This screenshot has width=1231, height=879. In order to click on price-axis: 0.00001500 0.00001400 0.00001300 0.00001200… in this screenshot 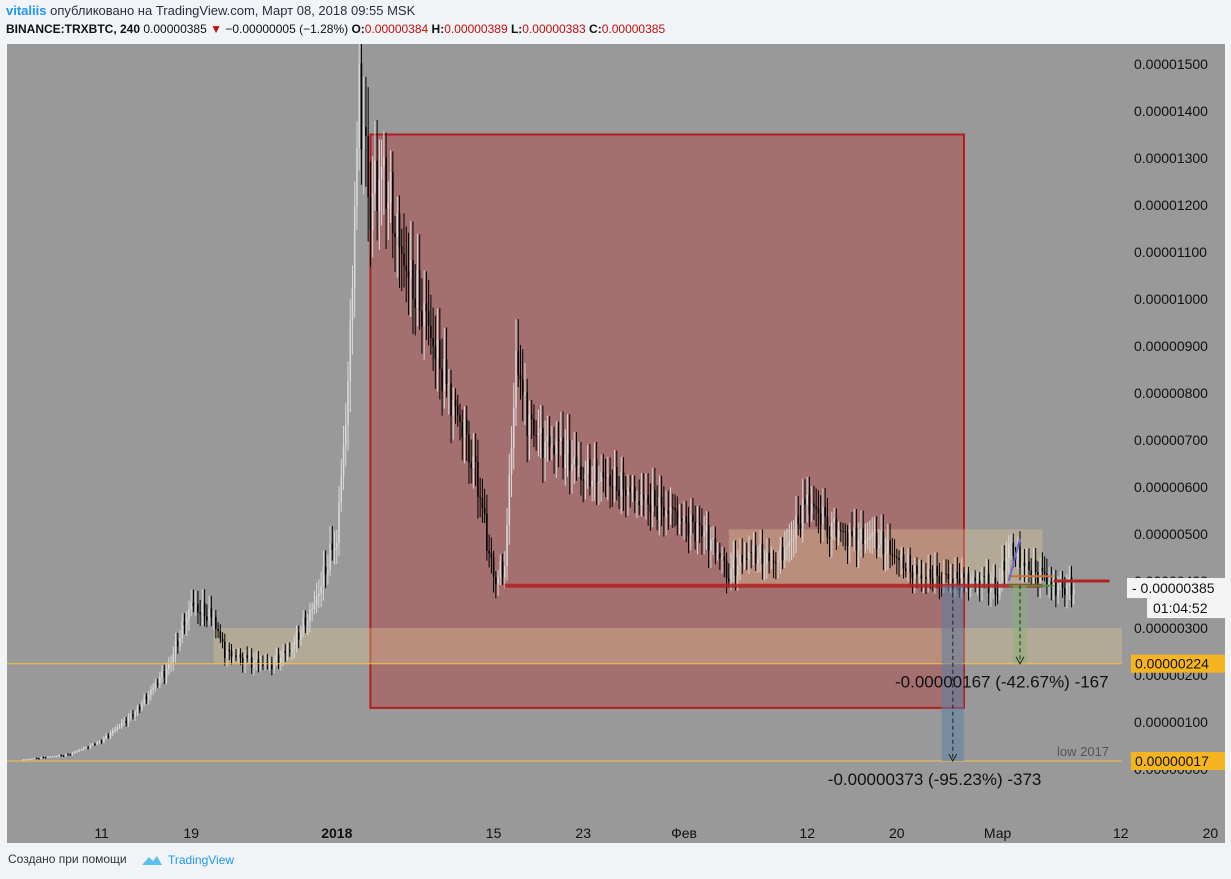, I will do `click(1176, 416)`.